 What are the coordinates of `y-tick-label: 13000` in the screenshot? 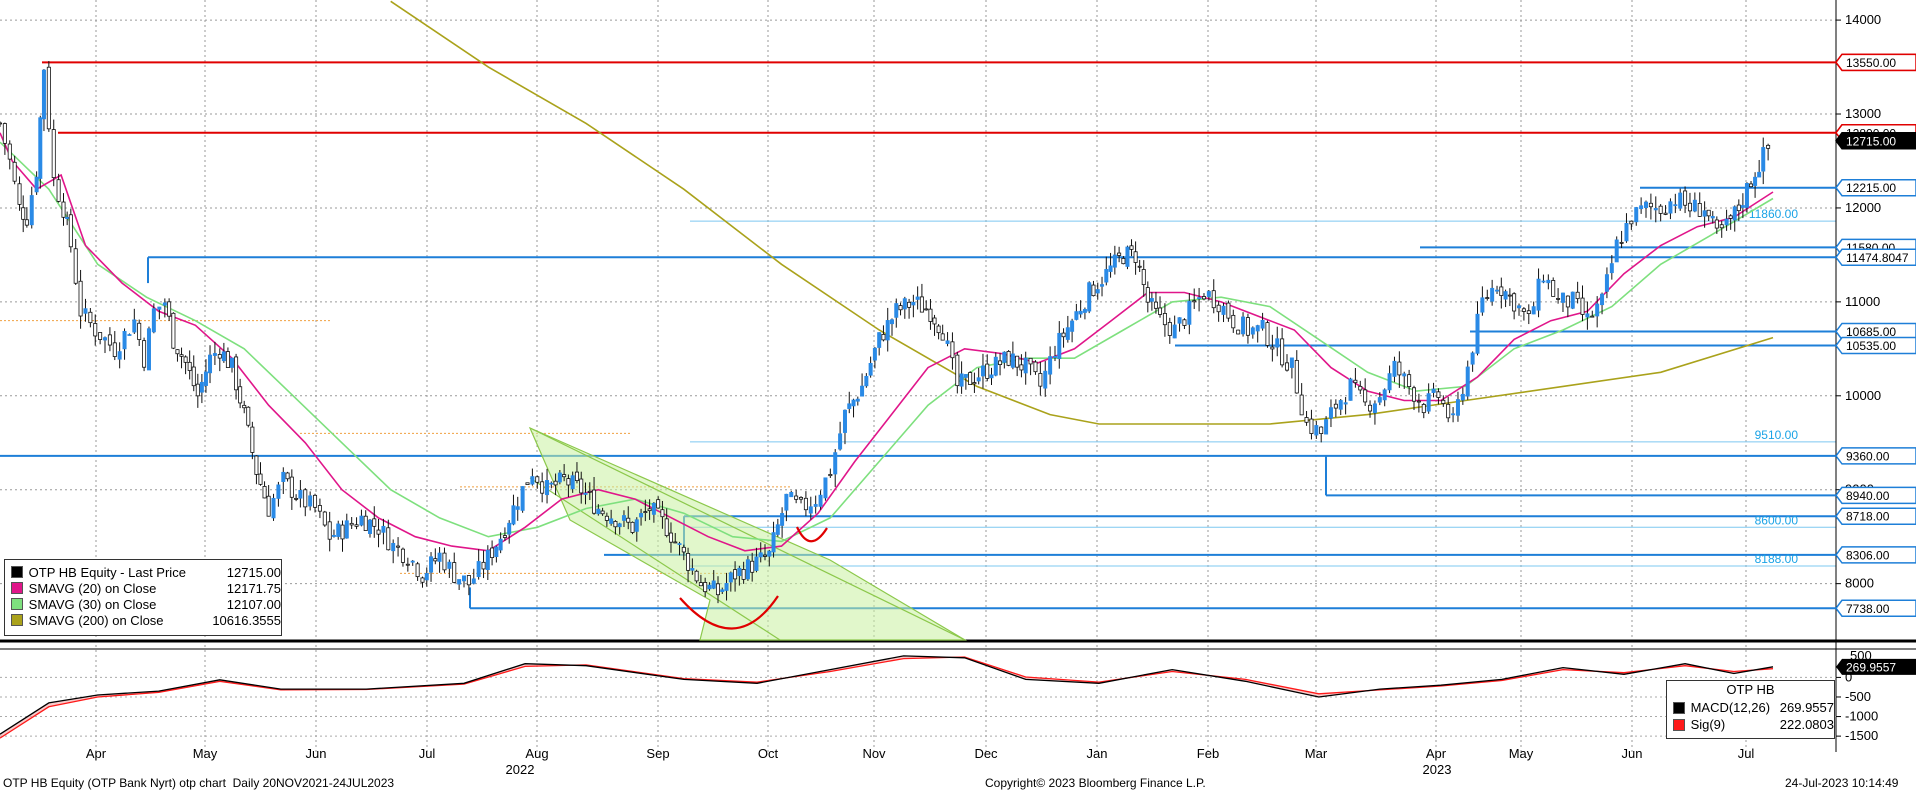 It's located at (1863, 113).